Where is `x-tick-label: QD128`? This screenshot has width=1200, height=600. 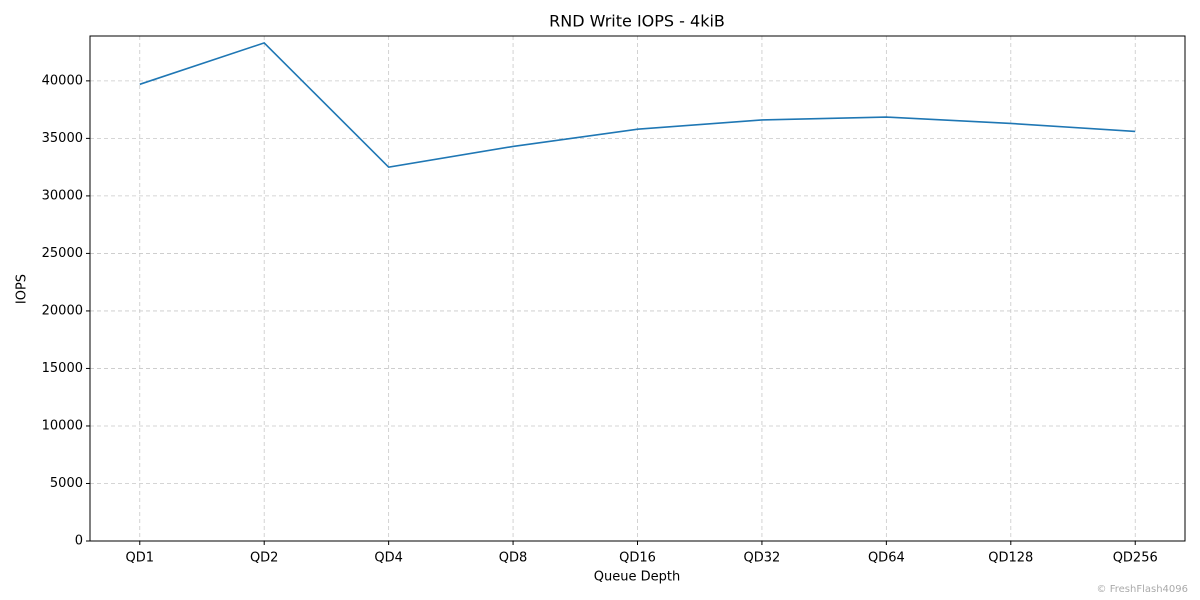 x-tick-label: QD128 is located at coordinates (1010, 558).